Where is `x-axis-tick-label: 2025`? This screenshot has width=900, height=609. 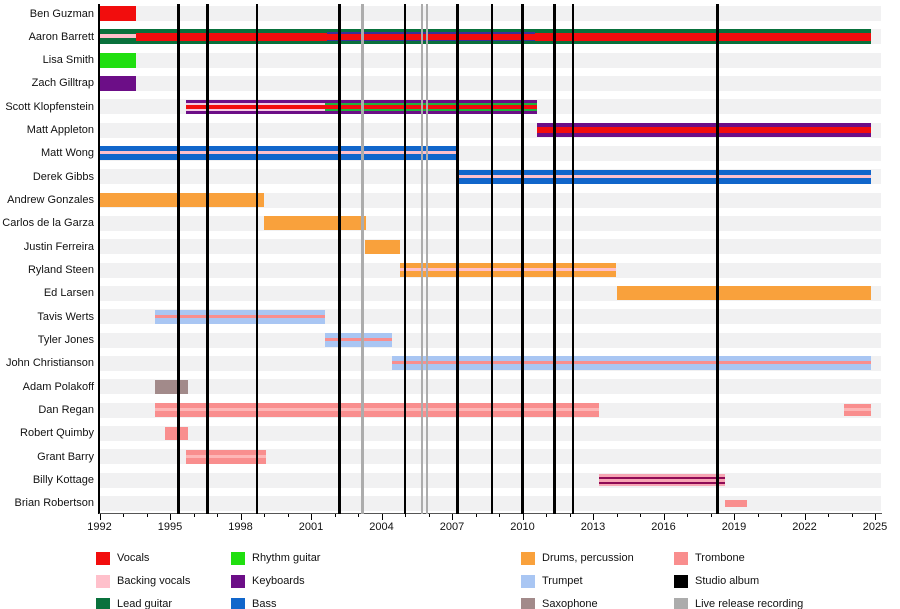
x-axis-tick-label: 2025 is located at coordinates (875, 527).